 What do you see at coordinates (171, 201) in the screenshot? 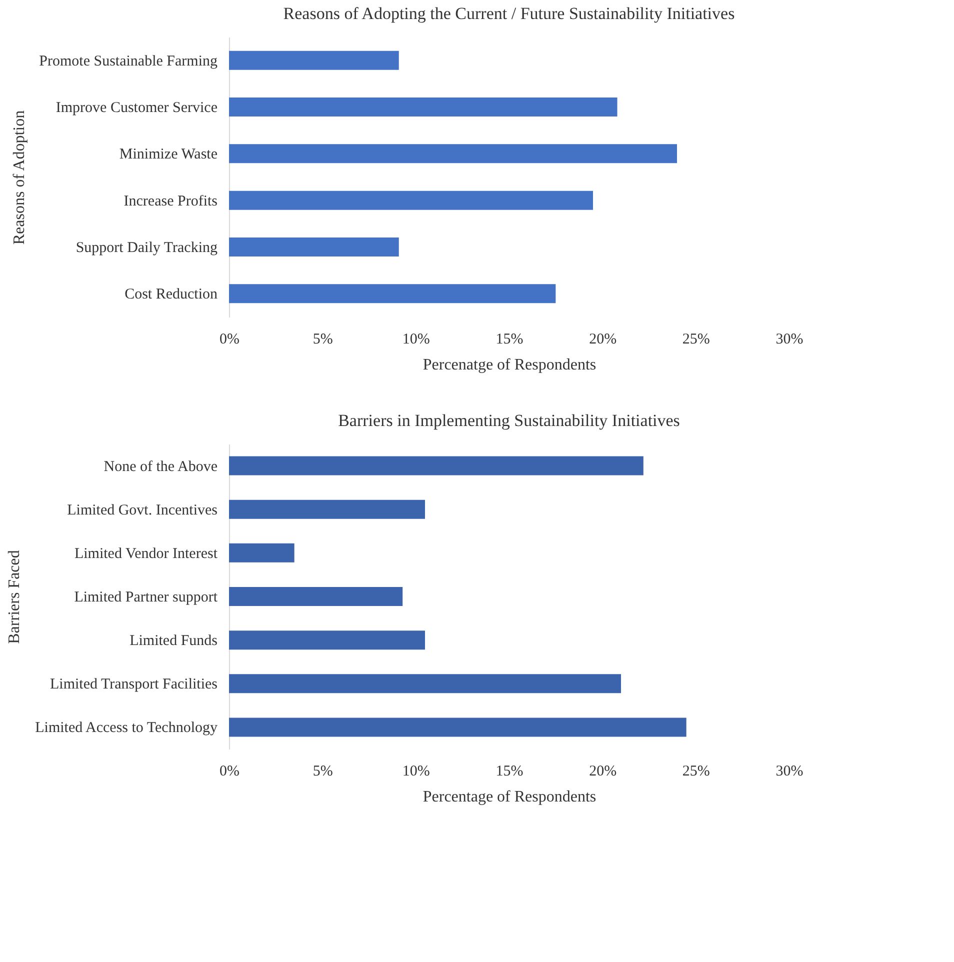
I see `y-tick-label: Increase Profits` at bounding box center [171, 201].